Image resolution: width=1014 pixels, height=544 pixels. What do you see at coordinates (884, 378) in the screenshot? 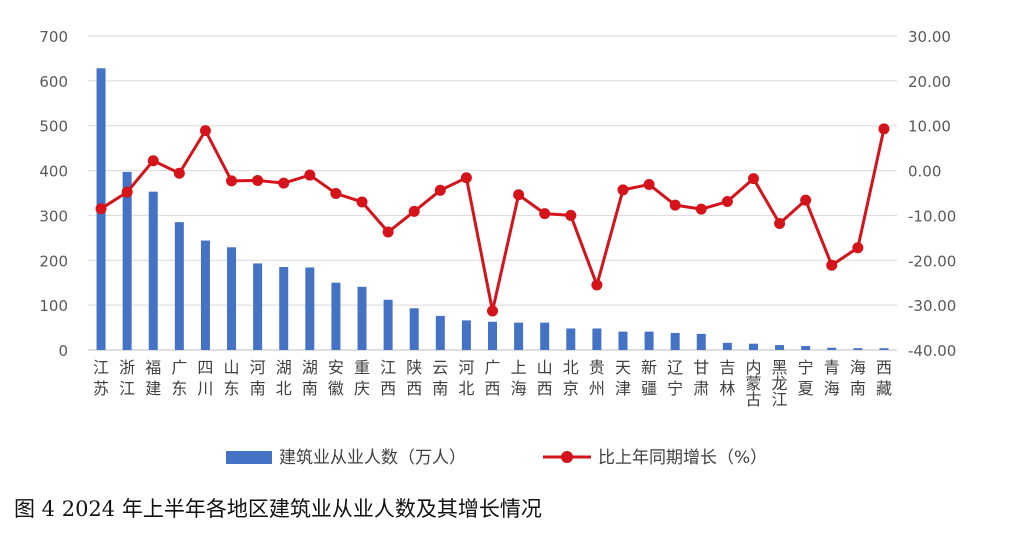
I see `category-label: 西藏` at bounding box center [884, 378].